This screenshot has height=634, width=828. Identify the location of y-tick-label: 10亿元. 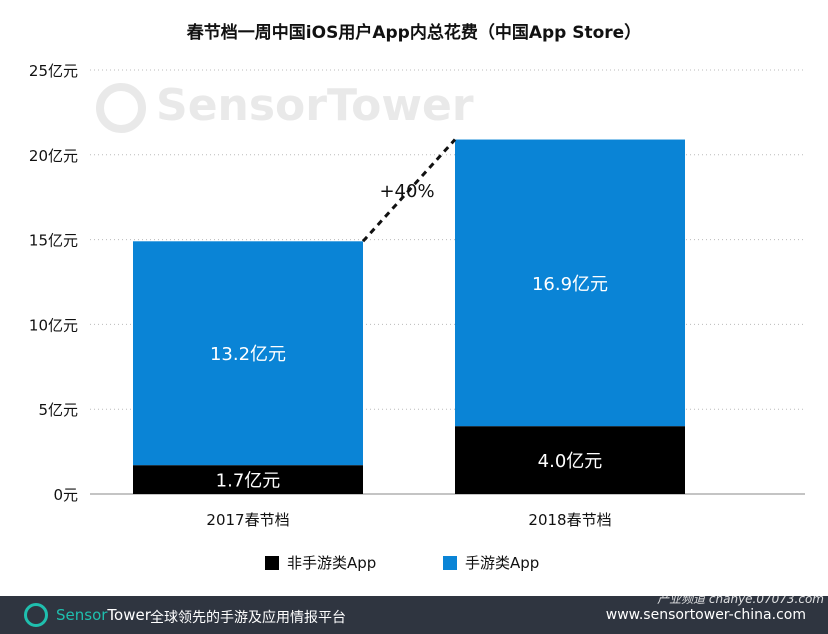
(53, 325).